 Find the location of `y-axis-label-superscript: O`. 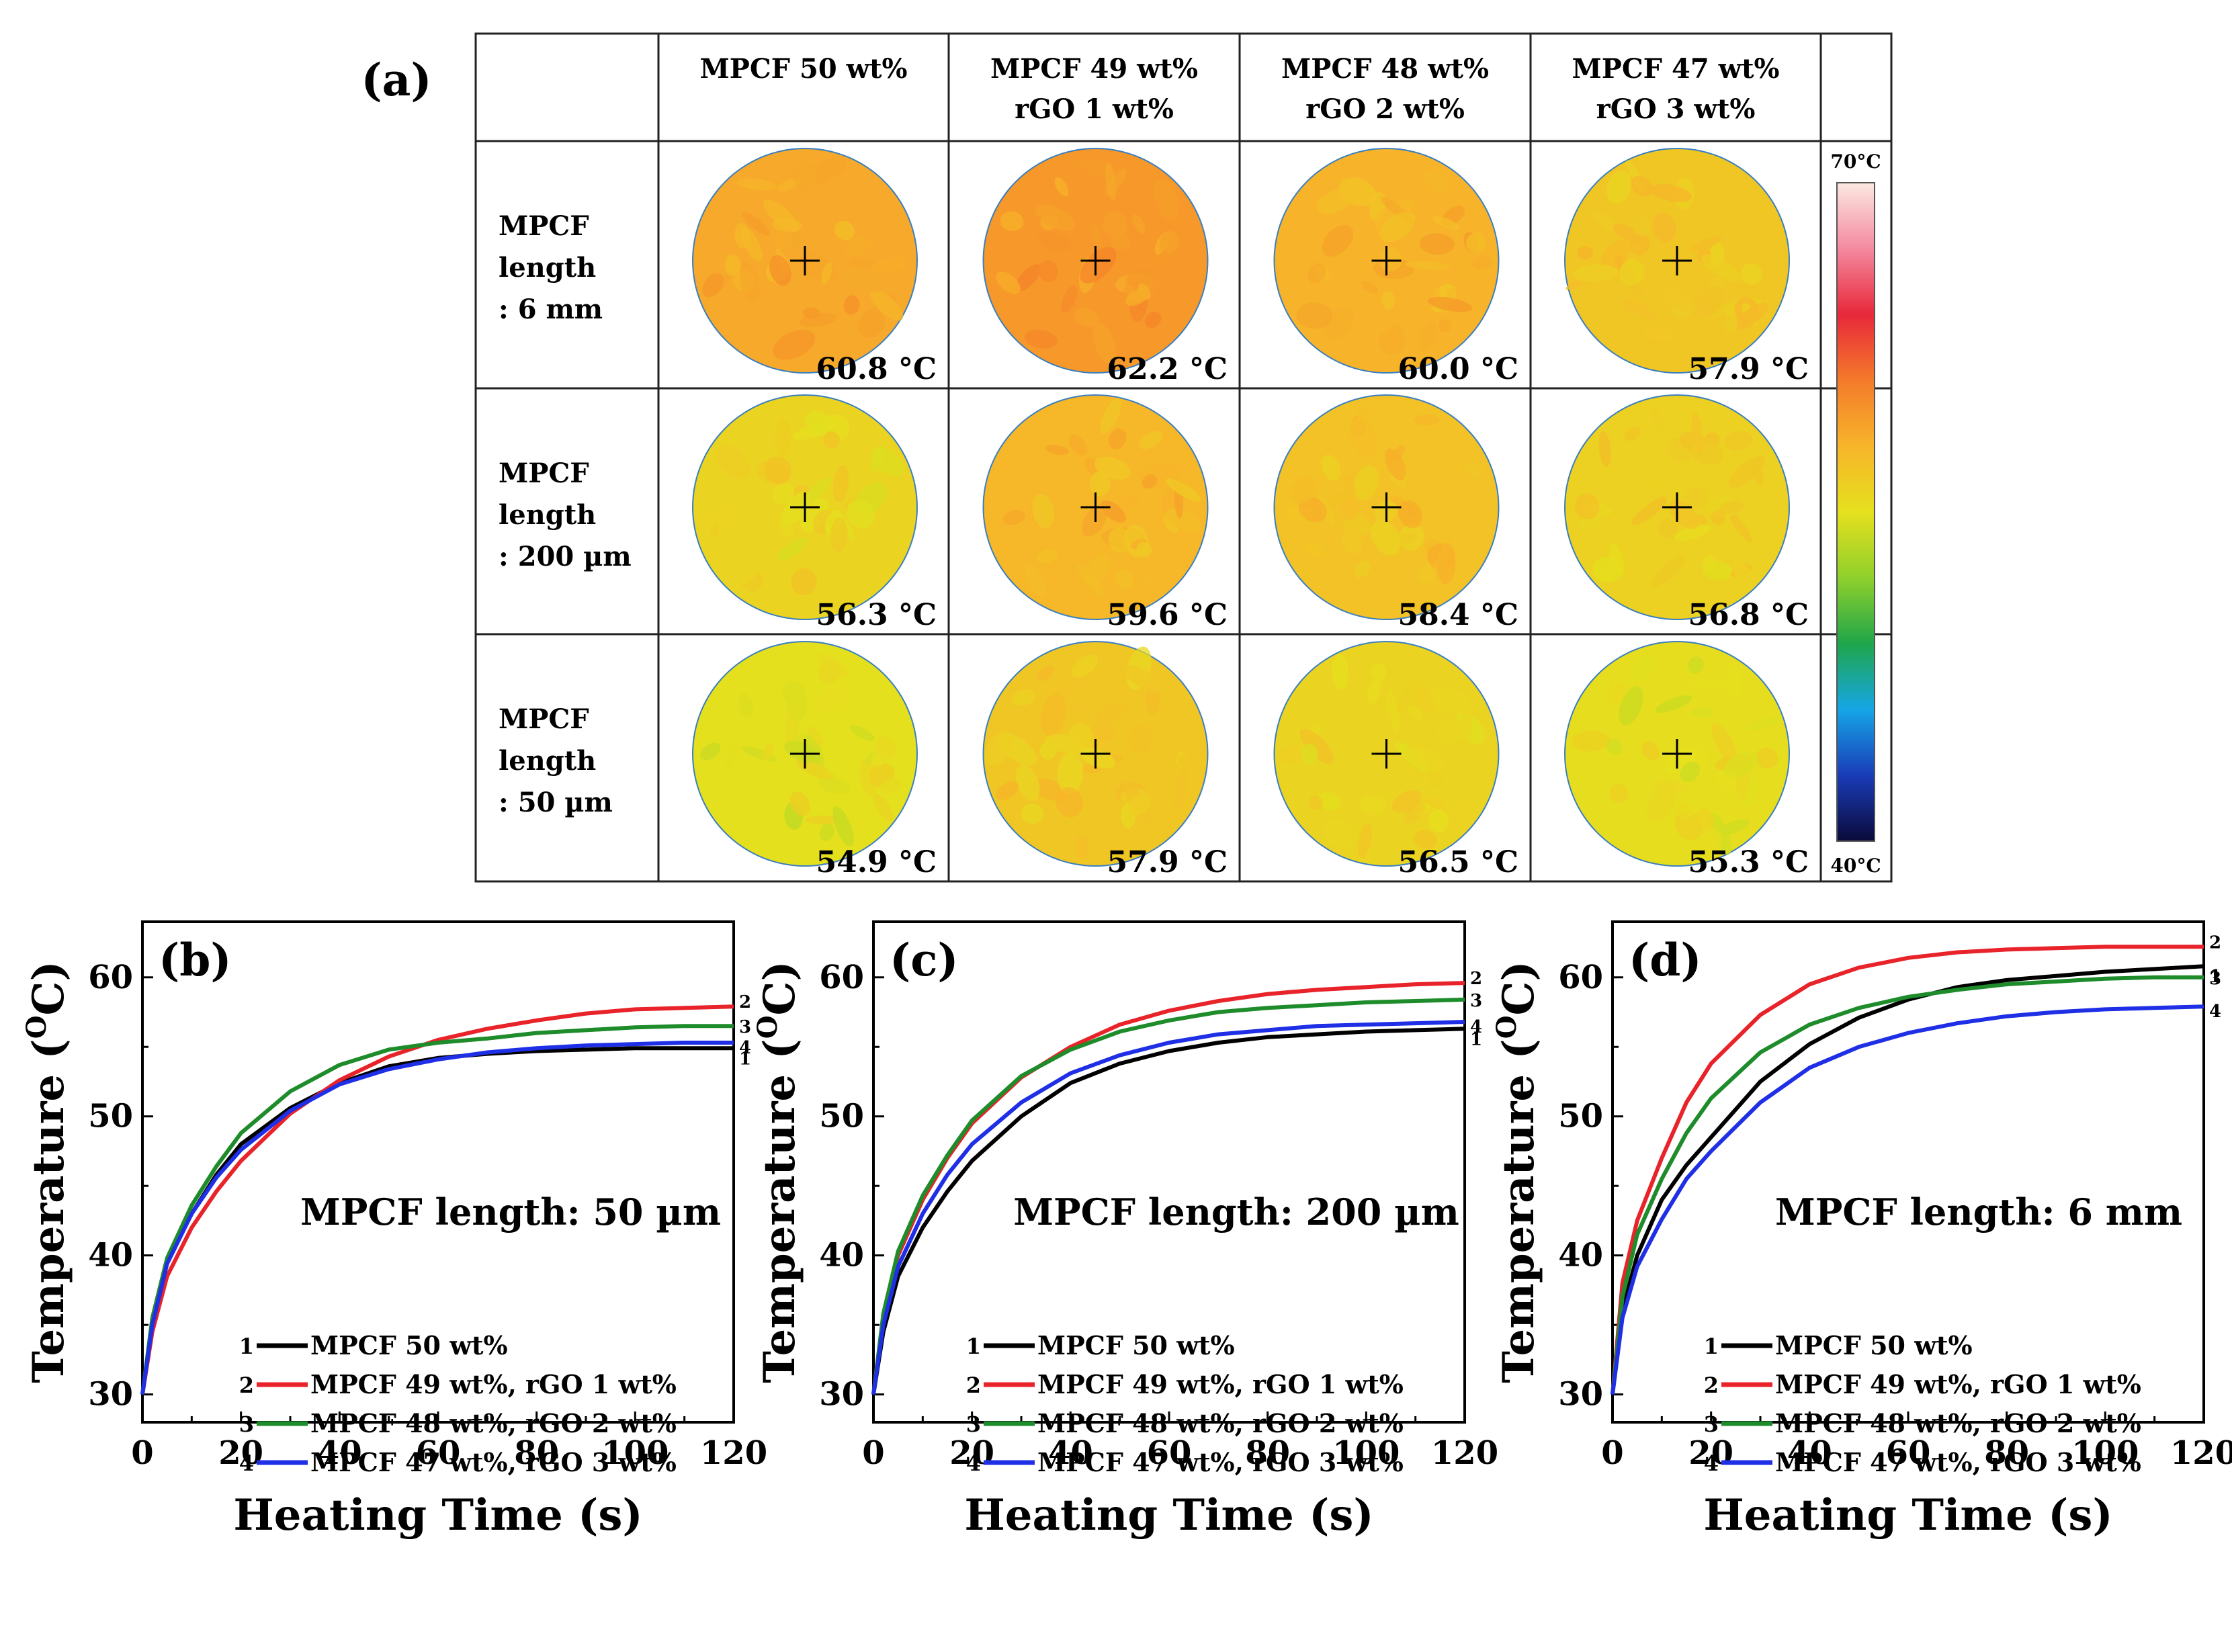

y-axis-label-superscript: O is located at coordinates (1506, 1027).